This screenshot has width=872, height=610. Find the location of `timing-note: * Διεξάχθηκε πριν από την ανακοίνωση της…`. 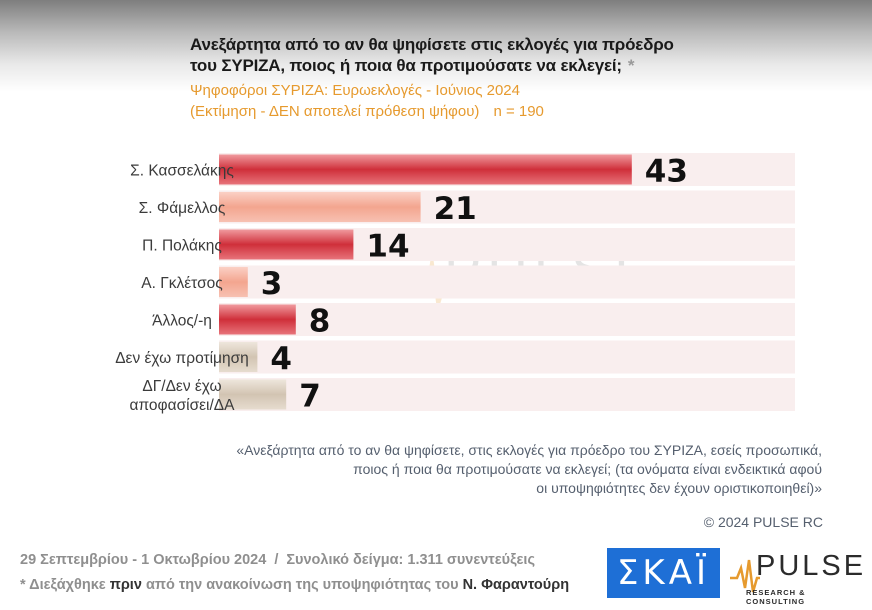

timing-note: * Διεξάχθηκε πριν από την ανακοίνωση της… is located at coordinates (294, 585).